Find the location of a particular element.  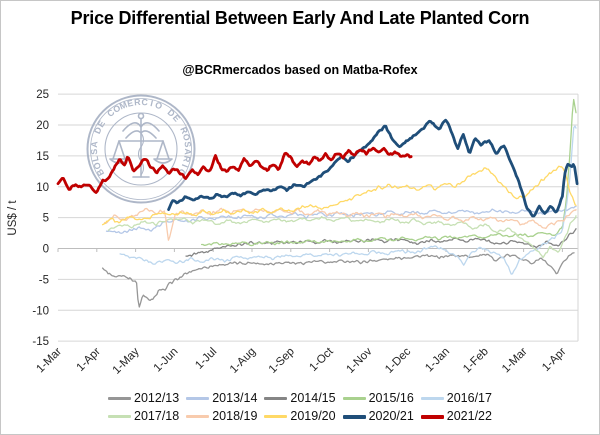

legend-item-2020-21: 2020/21 is located at coordinates (378, 416).